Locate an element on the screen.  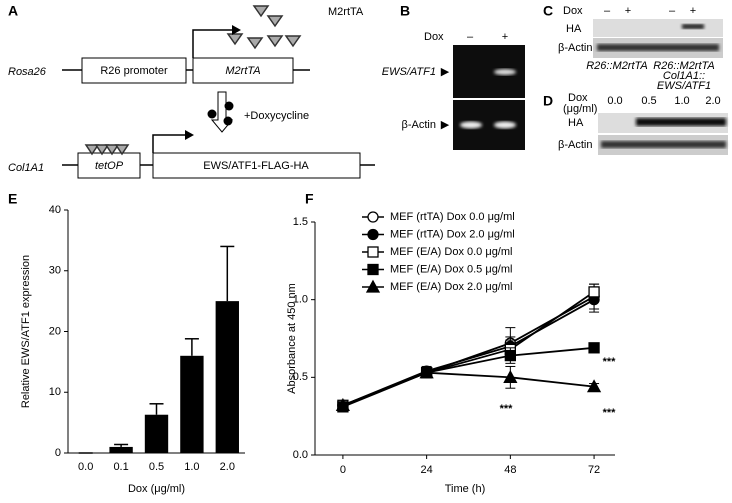
box-label: R26 promoter is located at coordinates (134, 71).